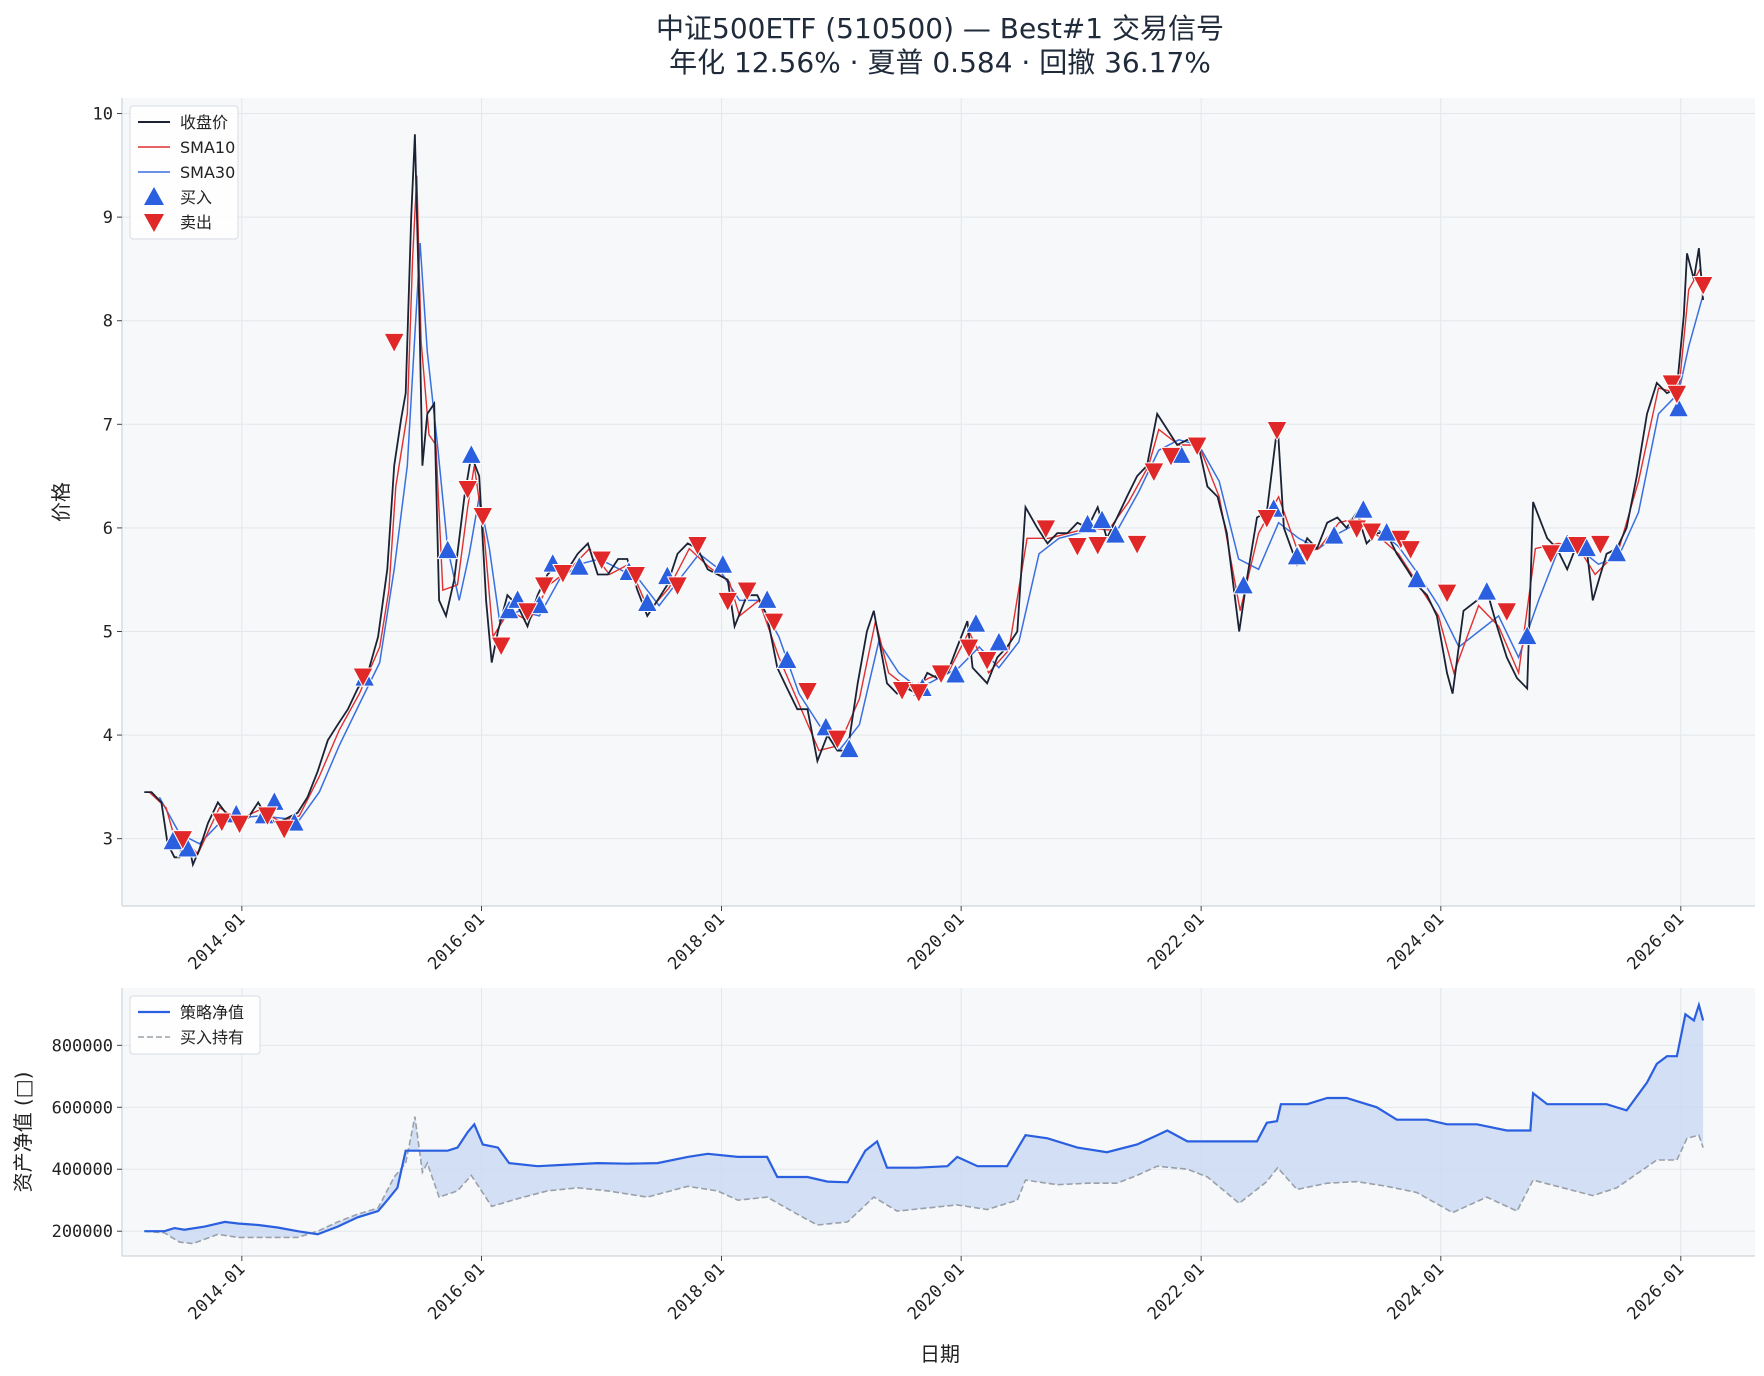 The height and width of the screenshot is (1376, 1764). What do you see at coordinates (154, 223) in the screenshot?
I see `legend-swatch-sell` at bounding box center [154, 223].